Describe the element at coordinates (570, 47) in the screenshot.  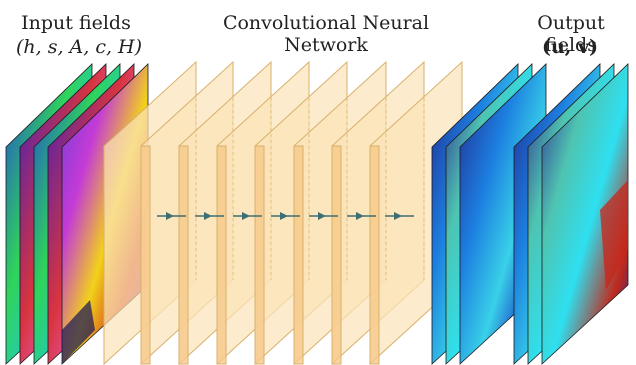
I see `output-variables: (u, v)` at that location.